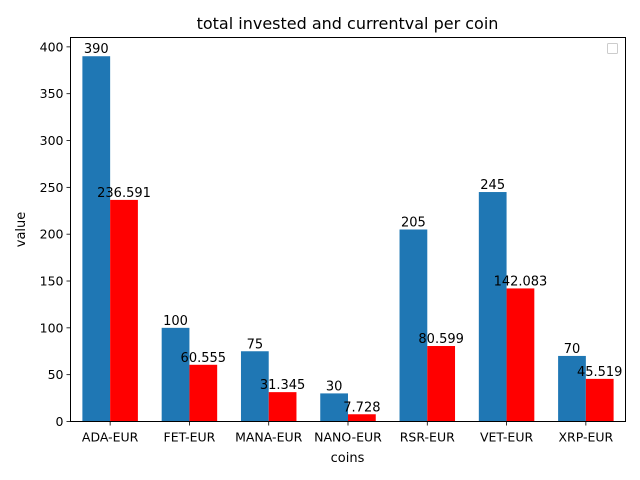 The image size is (640, 480). What do you see at coordinates (52, 93) in the screenshot?
I see `y-tick-label: 350` at bounding box center [52, 93].